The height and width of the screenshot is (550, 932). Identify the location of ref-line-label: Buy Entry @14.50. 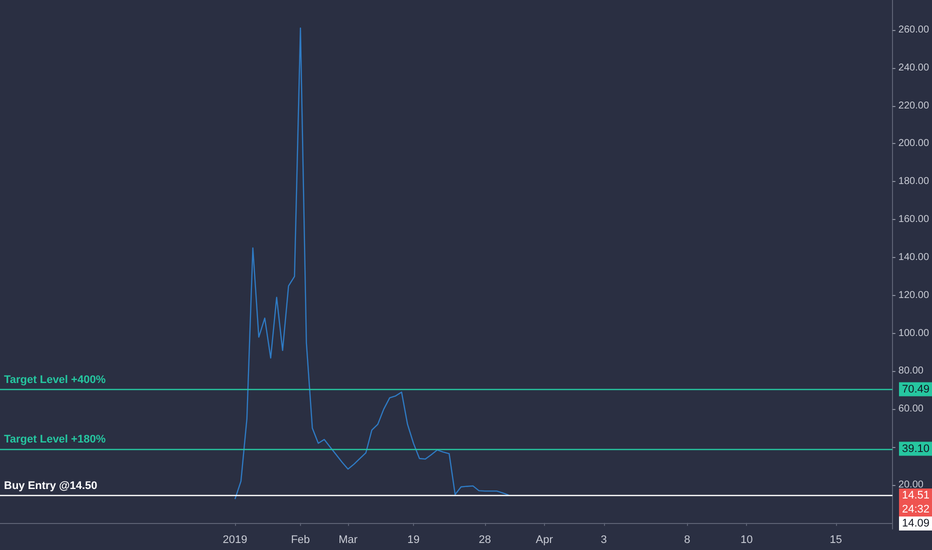
(51, 486).